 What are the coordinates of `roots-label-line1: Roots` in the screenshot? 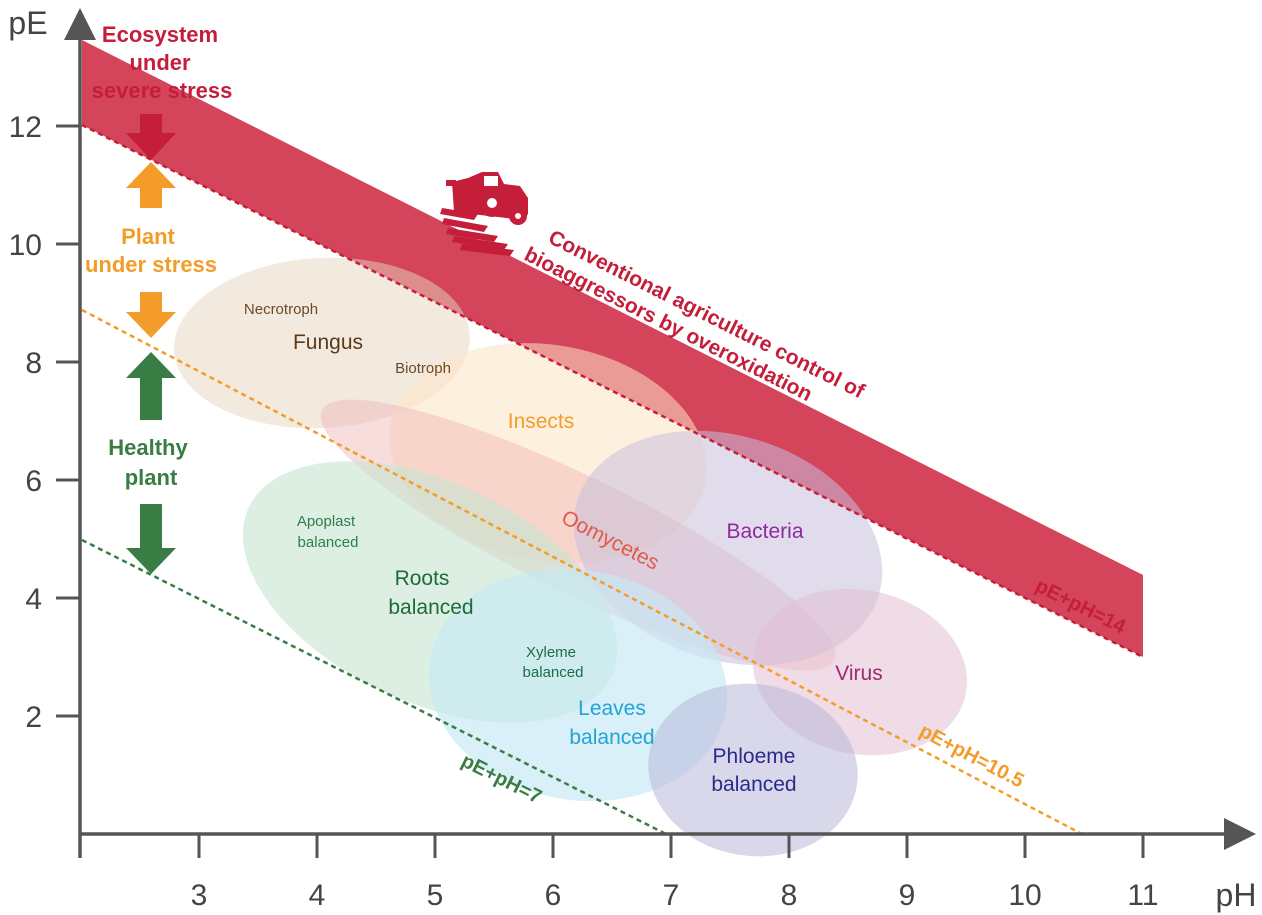 It's located at (422, 578).